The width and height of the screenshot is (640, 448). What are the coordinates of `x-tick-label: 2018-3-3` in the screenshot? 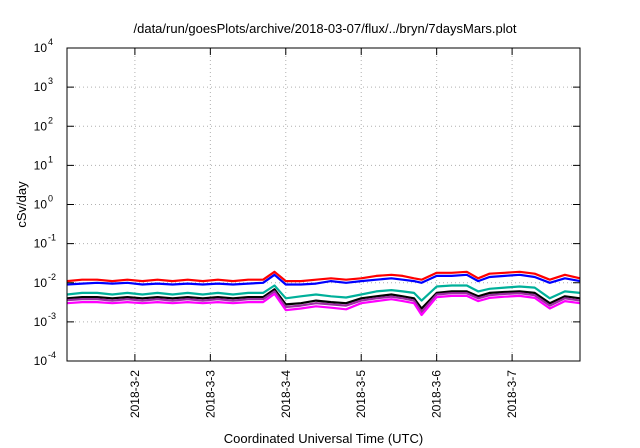 It's located at (210, 394).